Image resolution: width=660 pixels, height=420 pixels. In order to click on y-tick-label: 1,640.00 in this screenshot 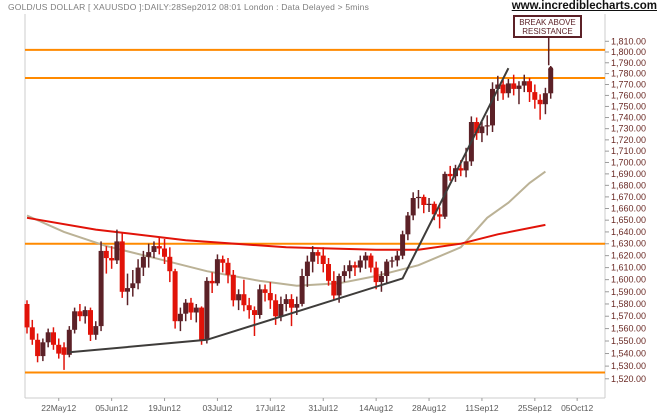, I will do `click(628, 232)`.